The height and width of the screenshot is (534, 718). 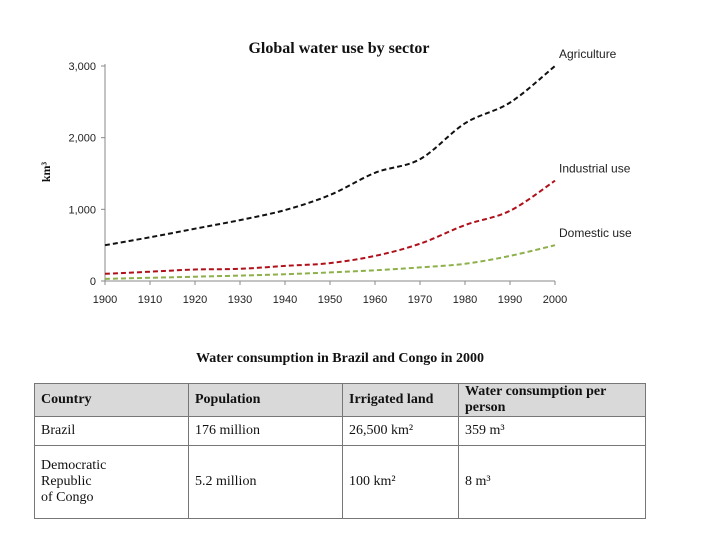 I want to click on cell-country: Democratic Republic of Congo, so click(x=111, y=482).